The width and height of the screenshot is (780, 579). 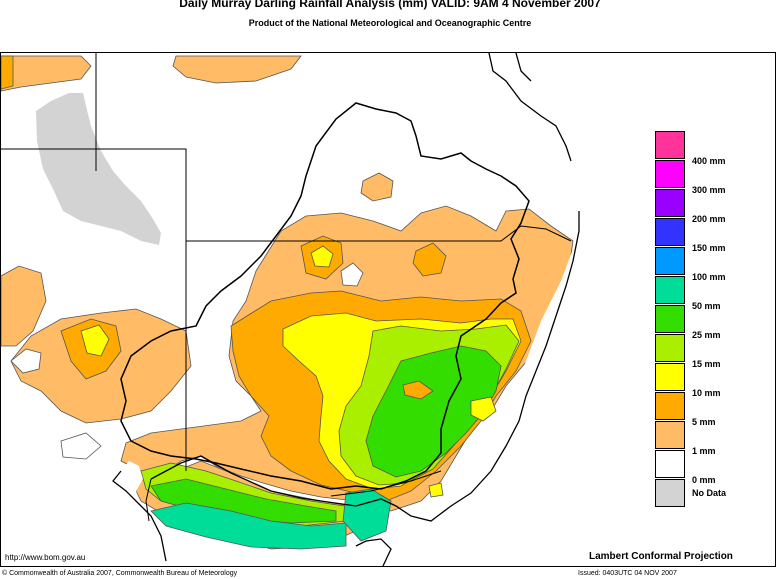 What do you see at coordinates (717, 235) in the screenshot?
I see `legend-item: 150 mm` at bounding box center [717, 235].